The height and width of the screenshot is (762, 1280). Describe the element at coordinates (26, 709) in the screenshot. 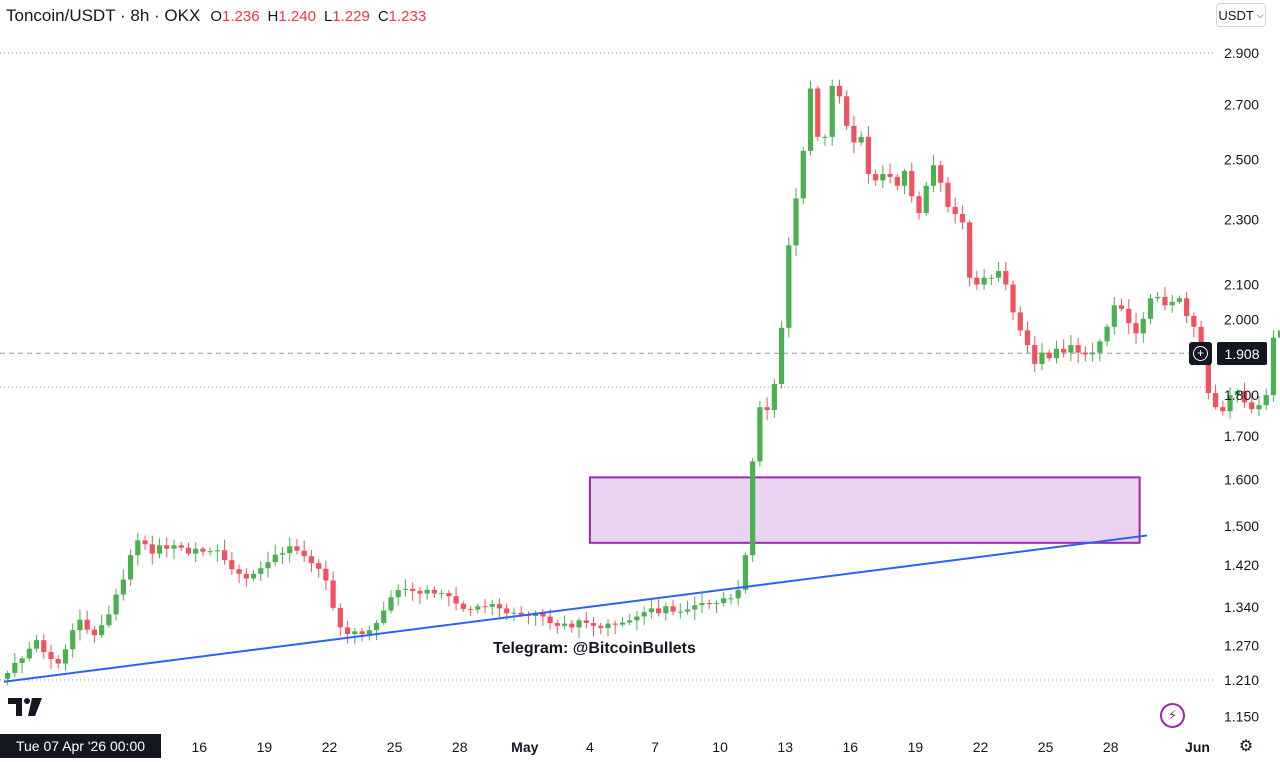

I see `tradingview-logo-icon` at that location.